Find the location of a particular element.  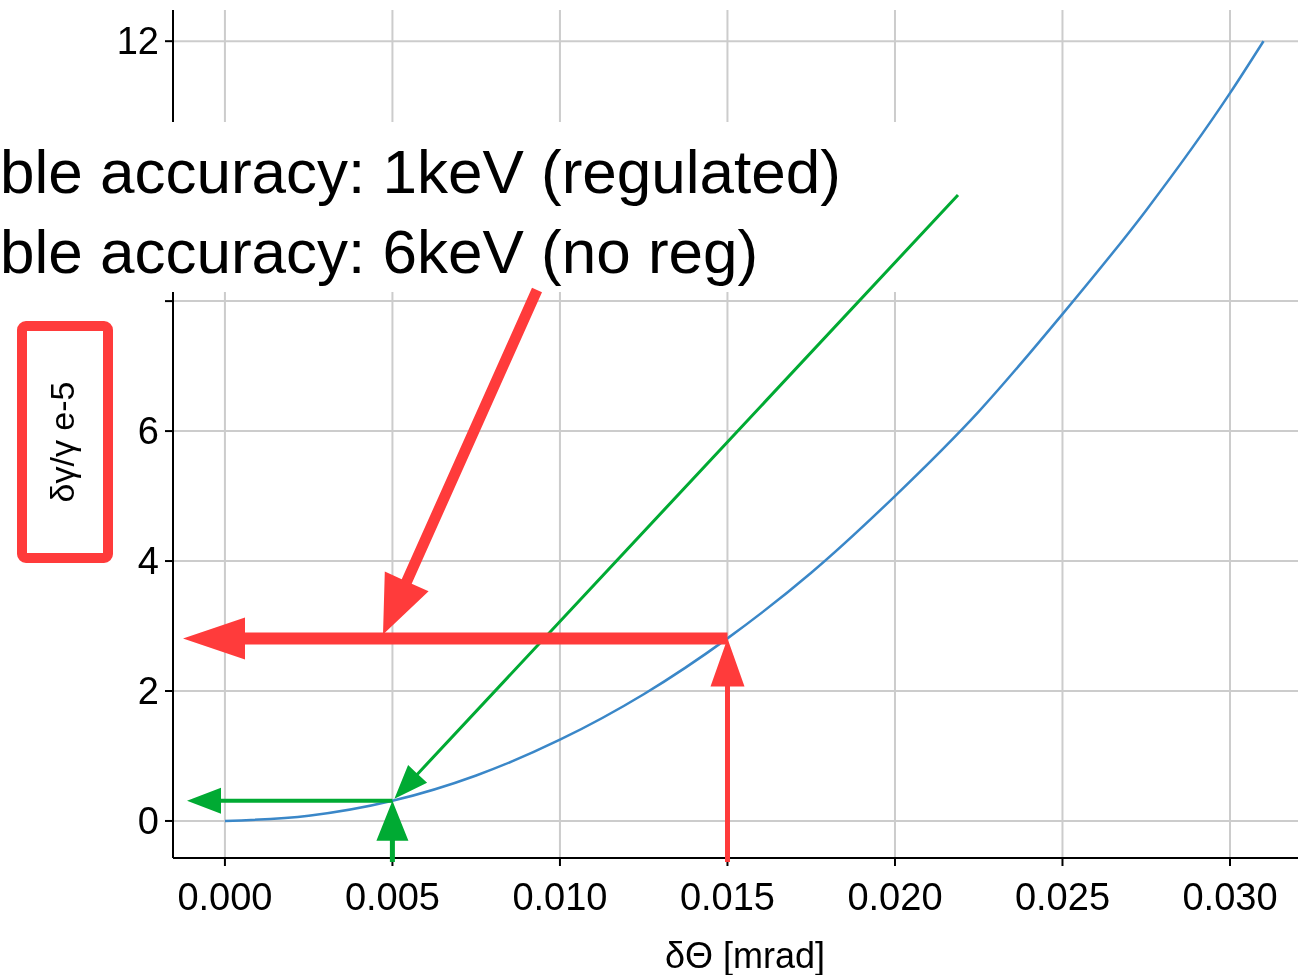

x-tick-label: 0.005 is located at coordinates (392, 897).